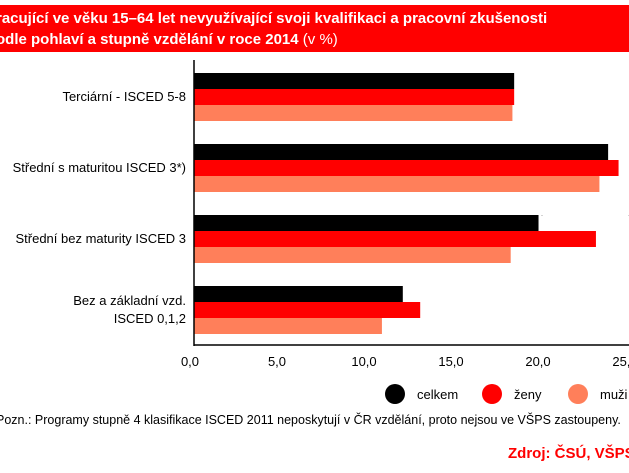 The image size is (629, 473). Describe the element at coordinates (438, 394) in the screenshot. I see `legend-label: celkem` at that location.